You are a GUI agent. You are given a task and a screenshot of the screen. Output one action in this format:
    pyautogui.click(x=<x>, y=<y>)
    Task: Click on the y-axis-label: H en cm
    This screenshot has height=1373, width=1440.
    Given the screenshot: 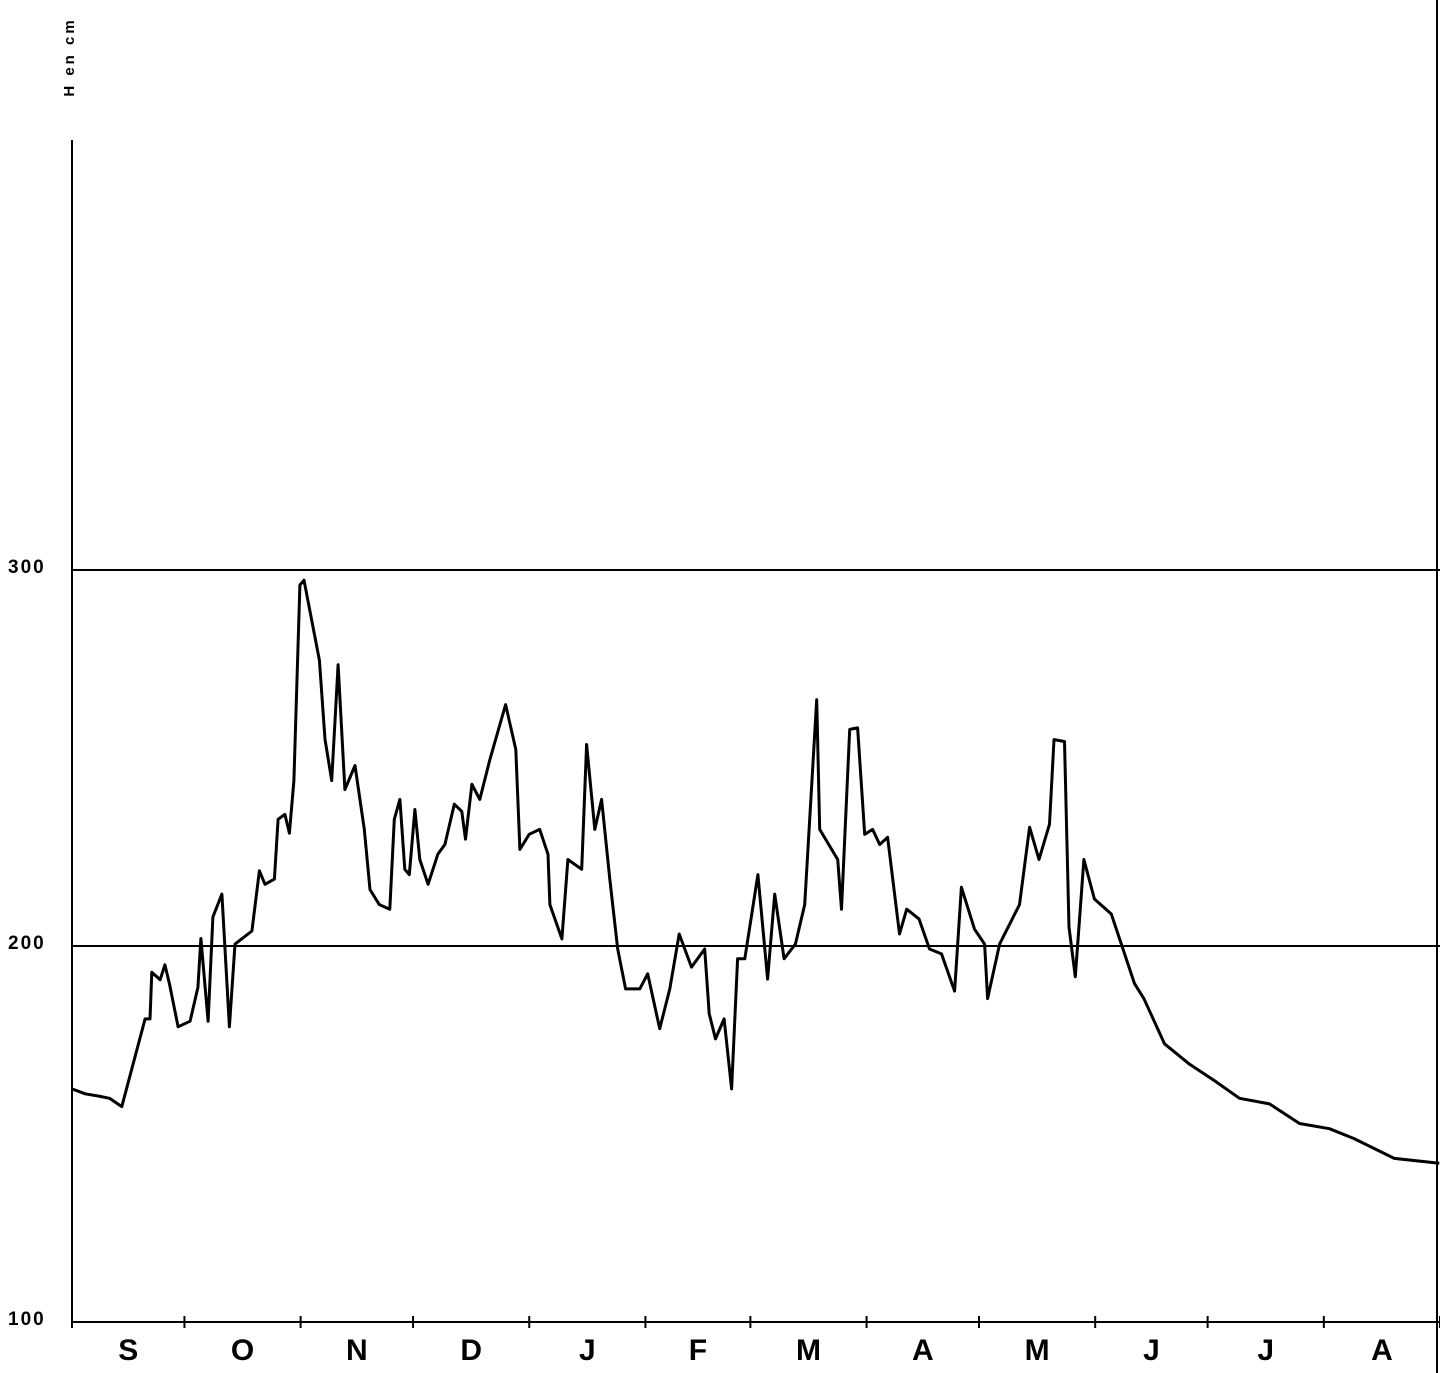 What is the action you would take?
    pyautogui.click(x=69, y=56)
    